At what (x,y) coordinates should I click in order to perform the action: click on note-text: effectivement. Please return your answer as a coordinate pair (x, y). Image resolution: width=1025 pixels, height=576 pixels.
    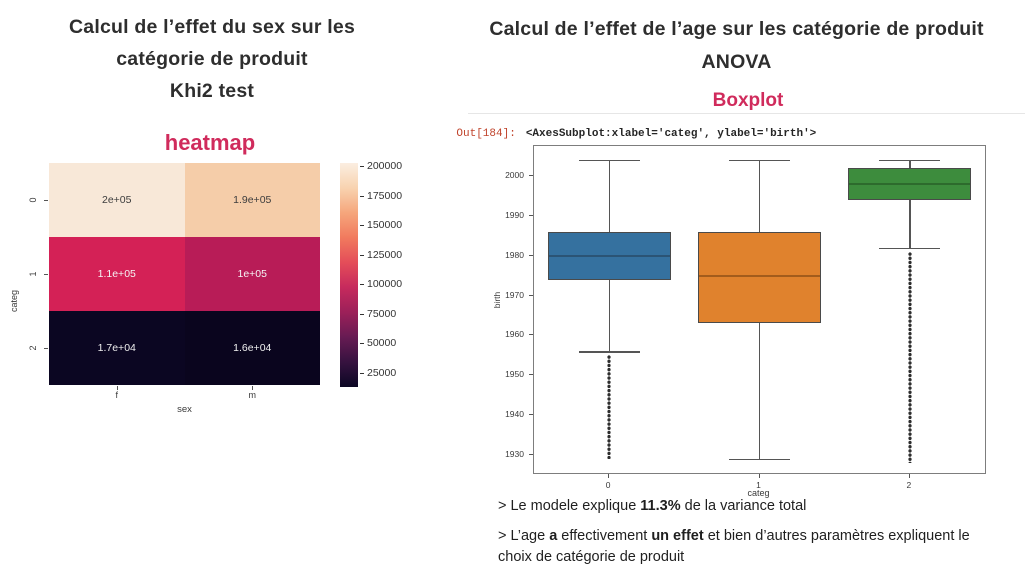
    Looking at the image, I should click on (604, 536).